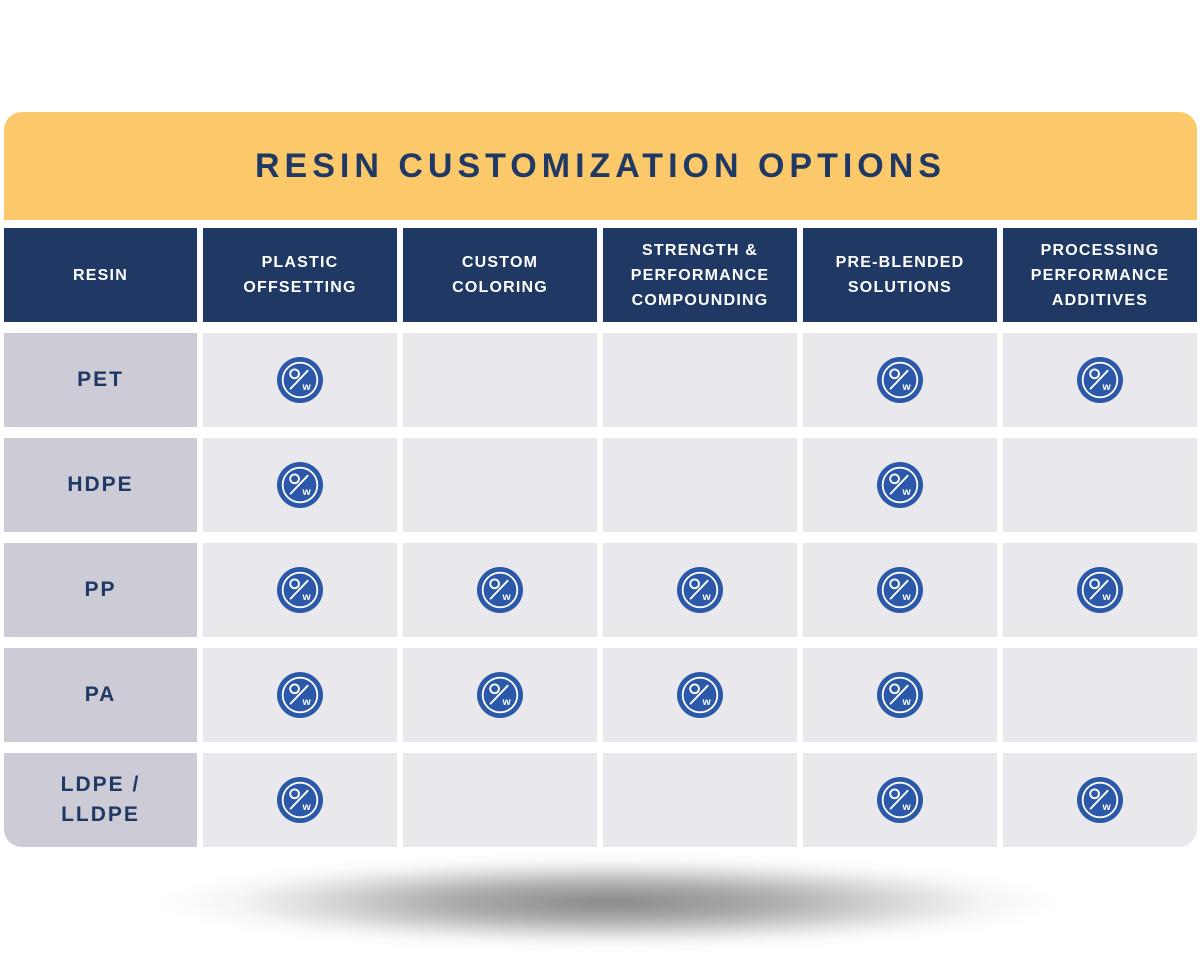 The width and height of the screenshot is (1200, 974). I want to click on row-label-text: PET, so click(100, 379).